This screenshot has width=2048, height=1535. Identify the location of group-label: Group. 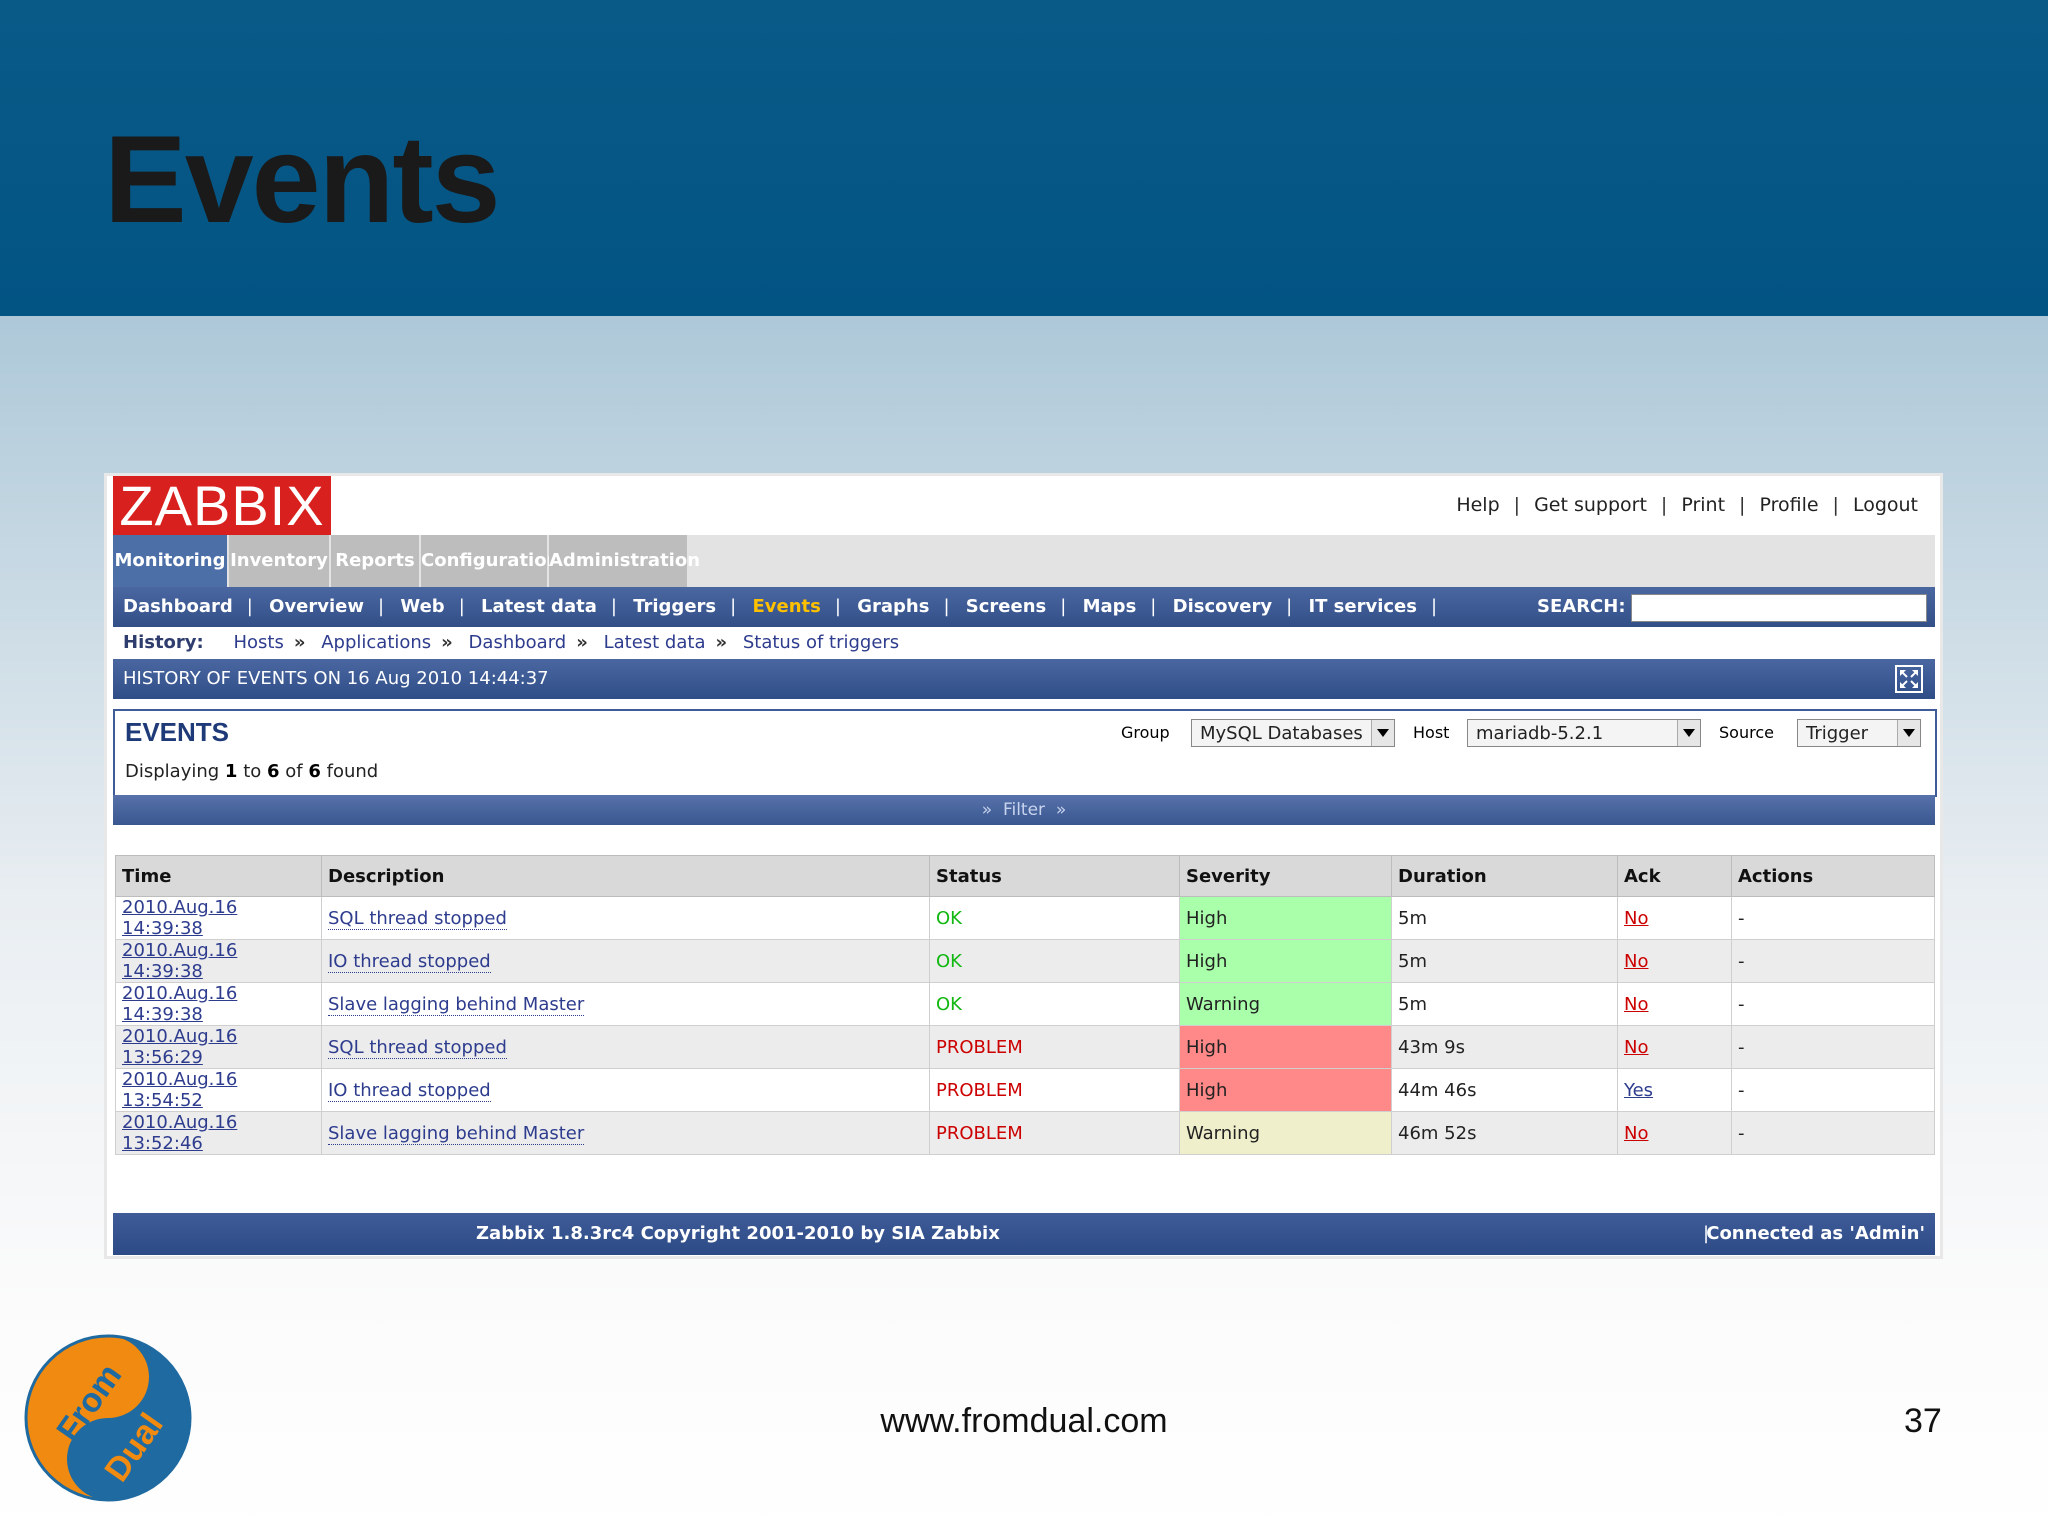
(1145, 732).